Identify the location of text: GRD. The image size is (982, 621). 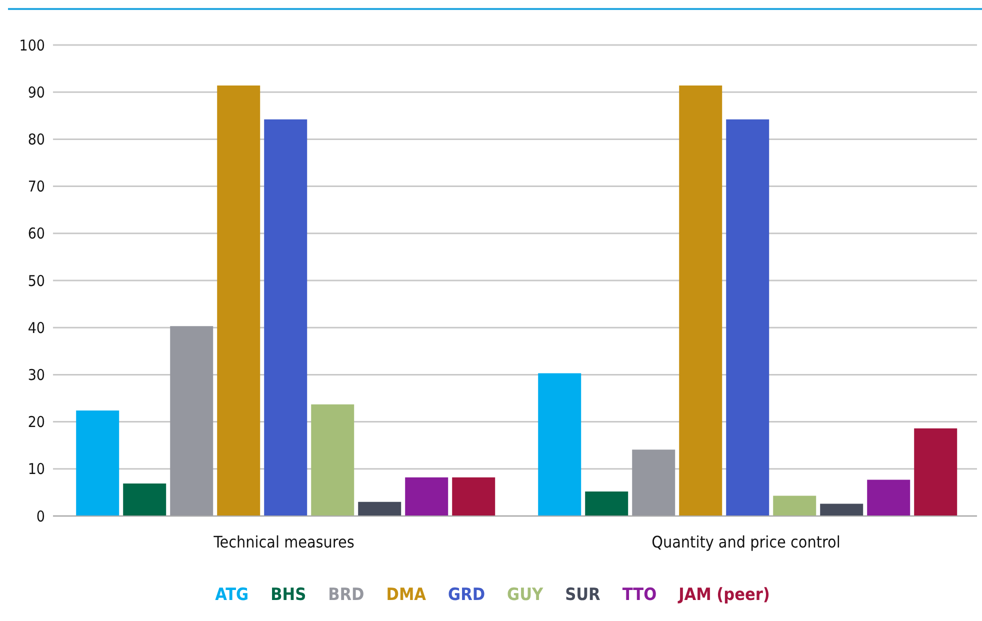
(467, 595).